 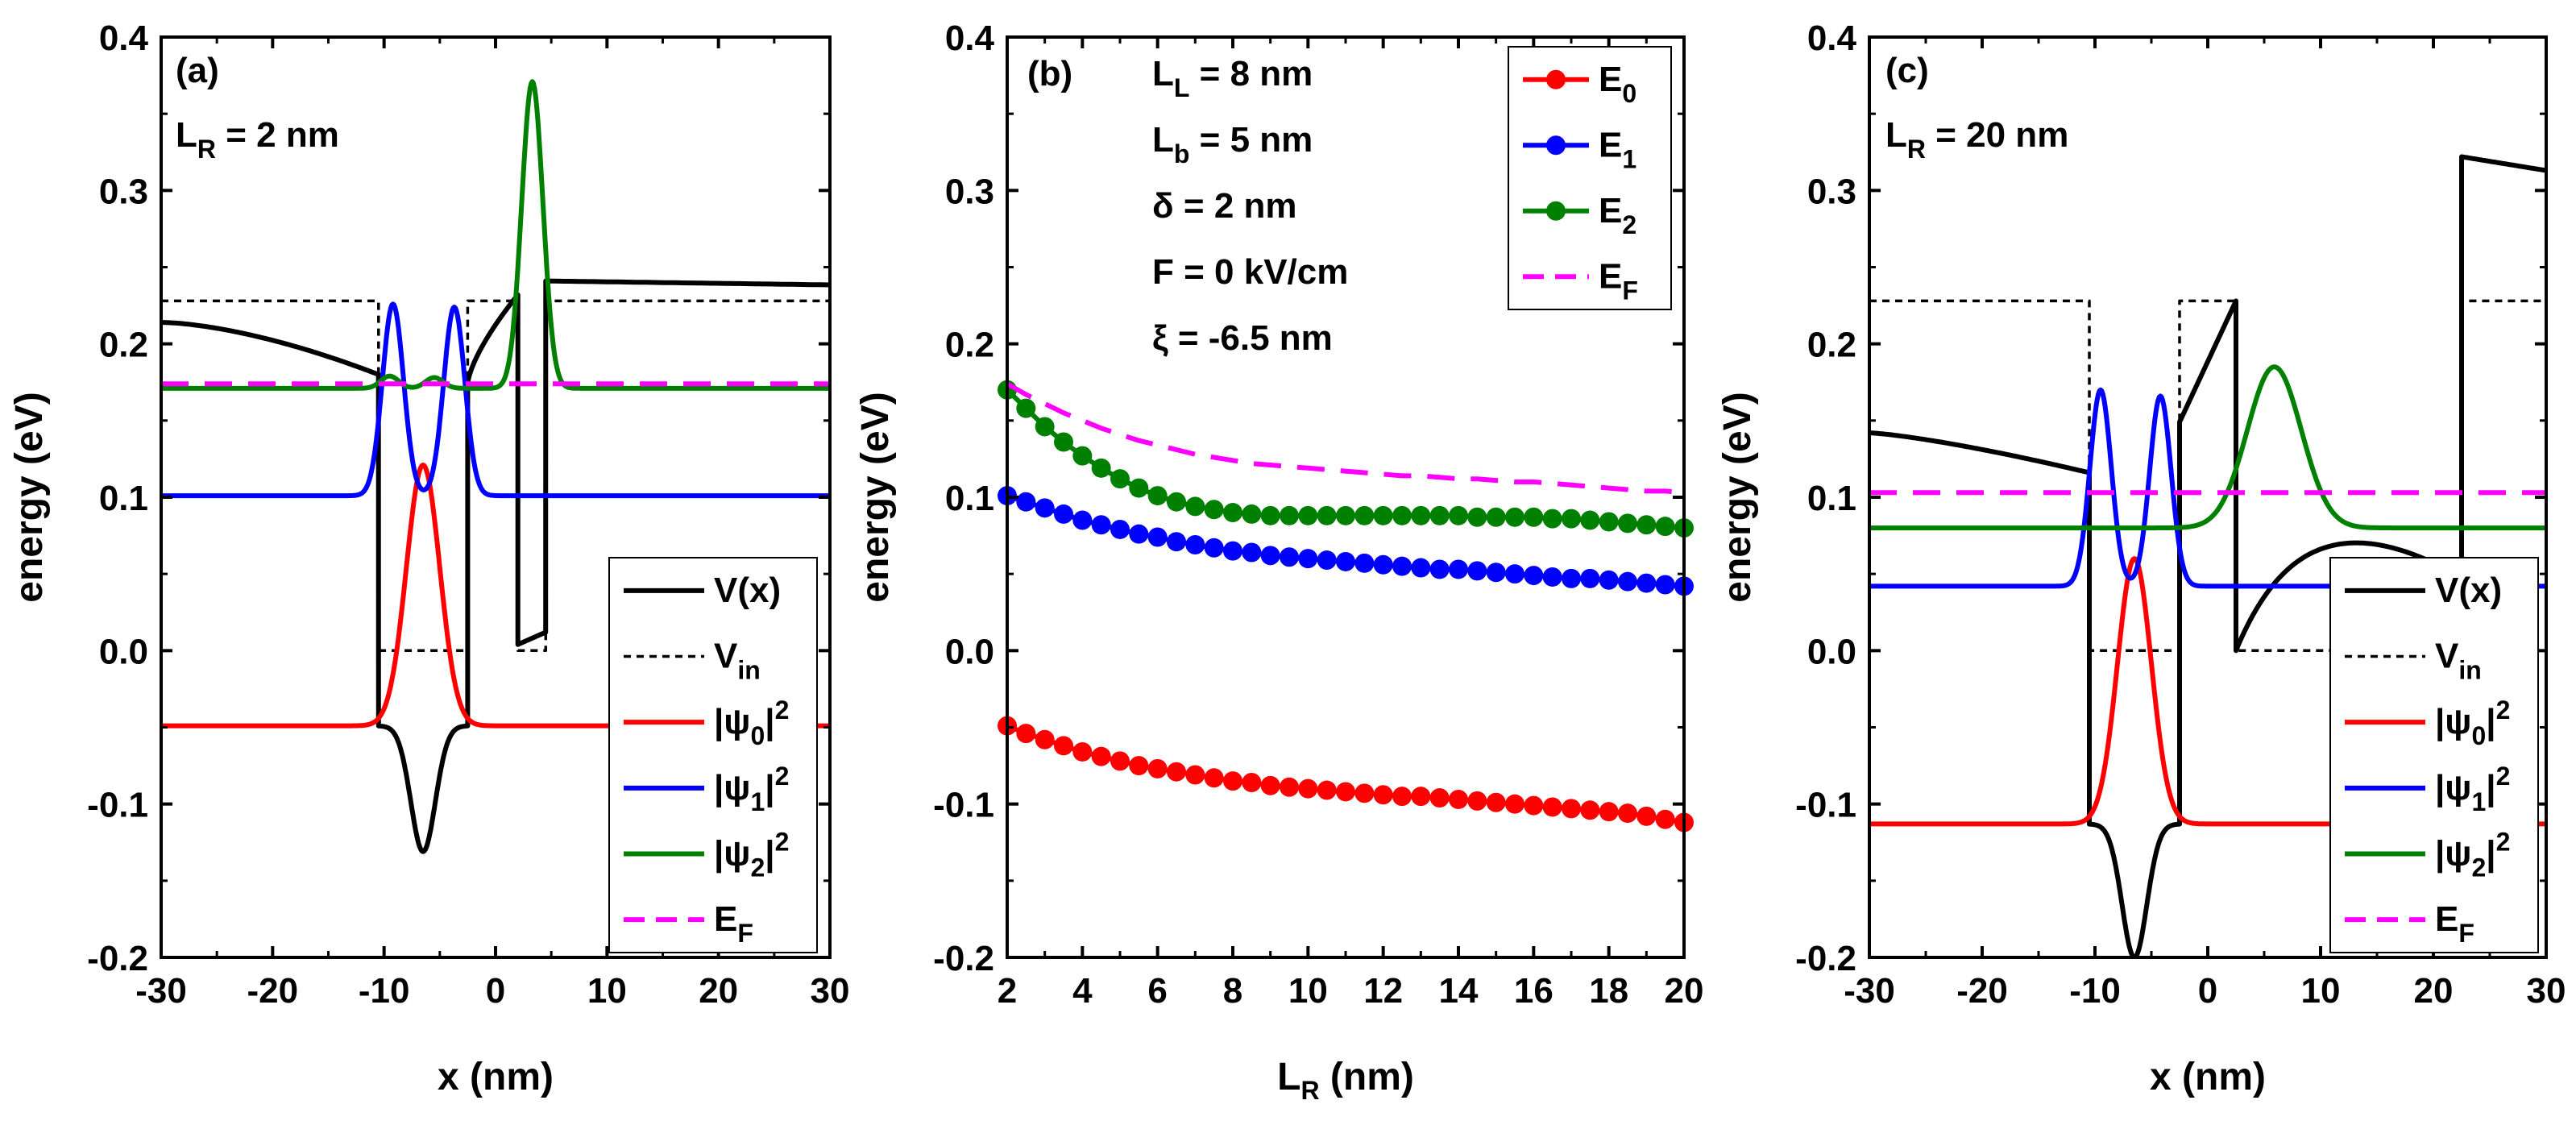 I want to click on y-tick-label-c: 0.4, so click(x=1832, y=38).